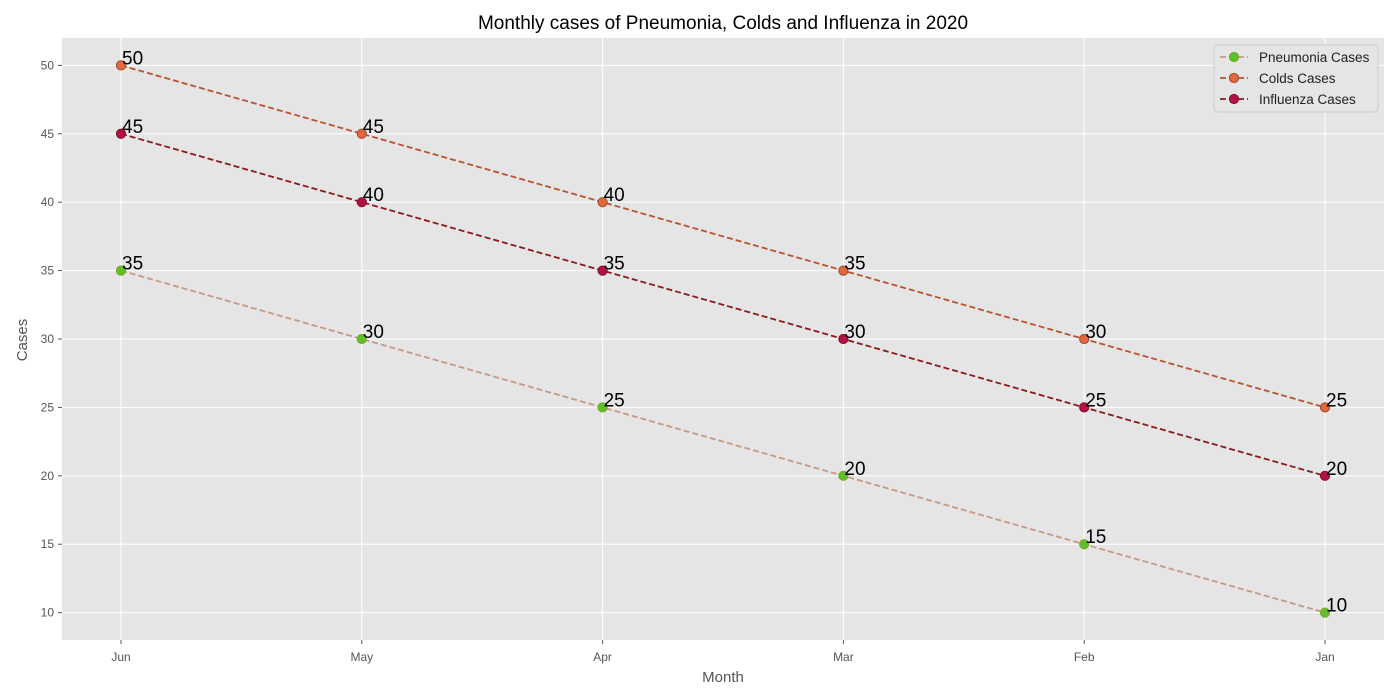 Image resolution: width=1400 pixels, height=700 pixels. I want to click on x-tick-label: Mar, so click(843, 657).